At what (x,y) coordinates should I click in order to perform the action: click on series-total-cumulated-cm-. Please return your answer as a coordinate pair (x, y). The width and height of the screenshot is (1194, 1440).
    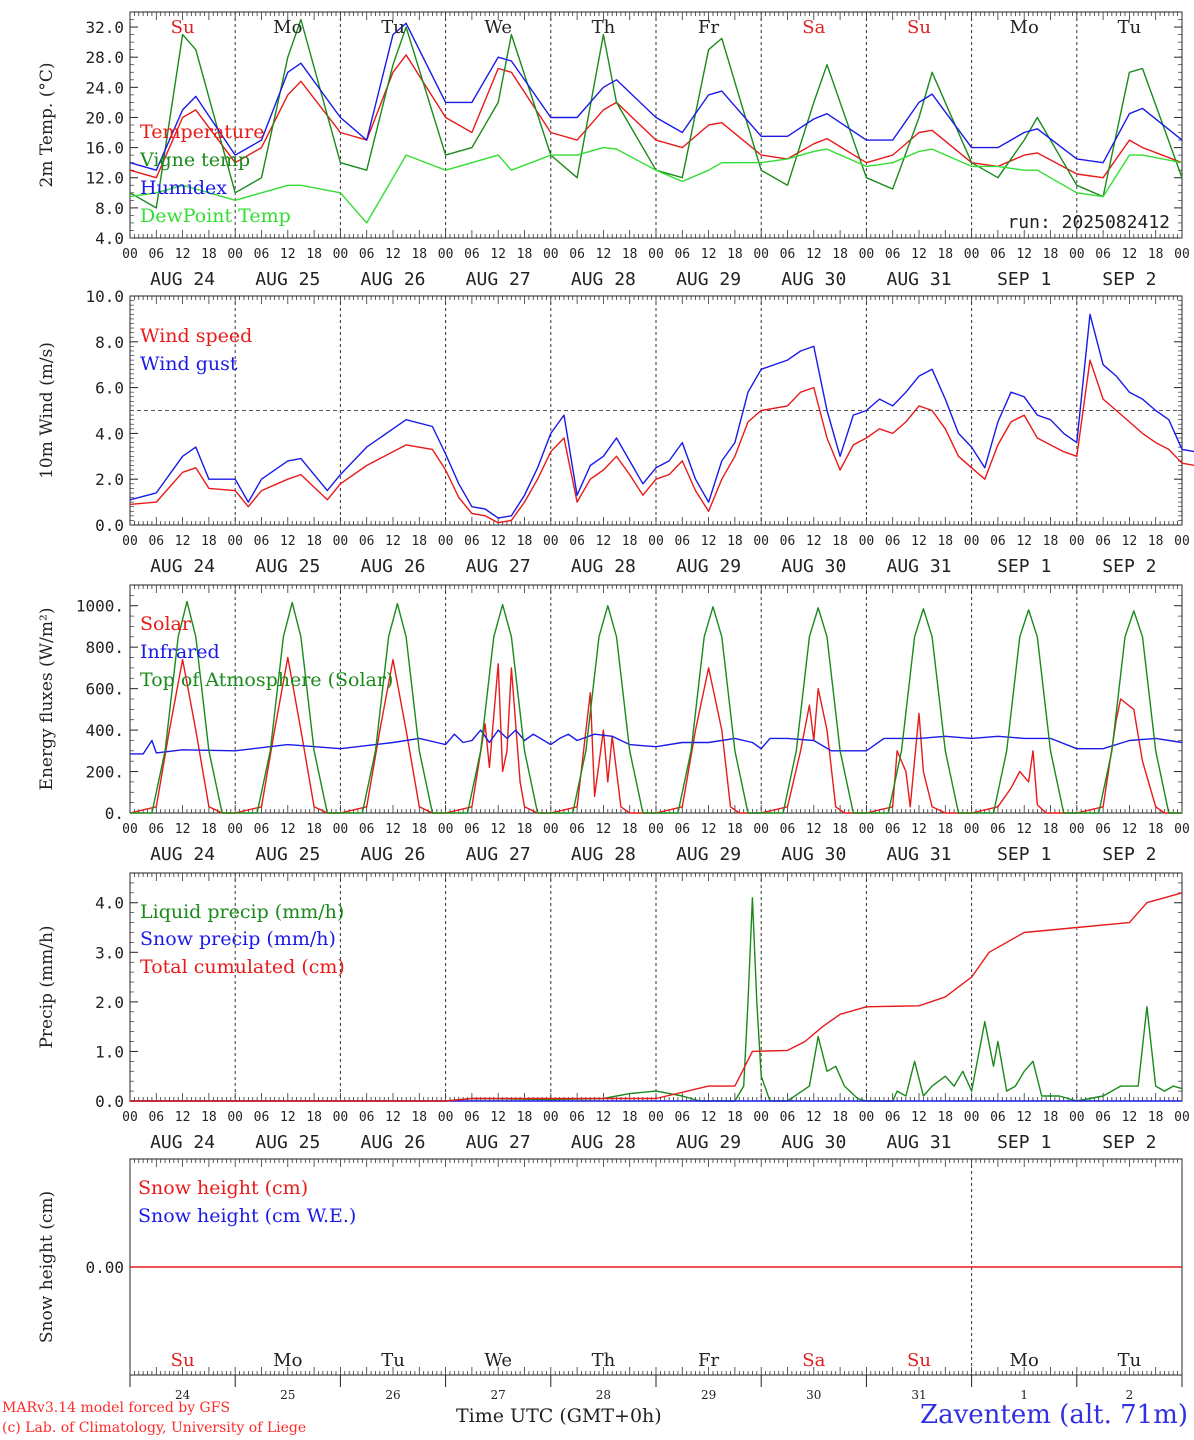
    Looking at the image, I should click on (656, 997).